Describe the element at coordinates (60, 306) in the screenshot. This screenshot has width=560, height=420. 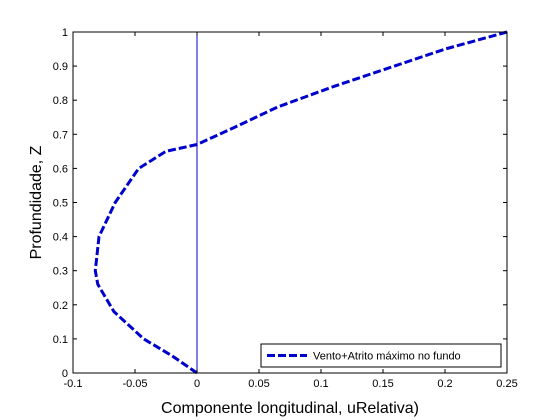
I see `y-tick-label: 0.2` at that location.